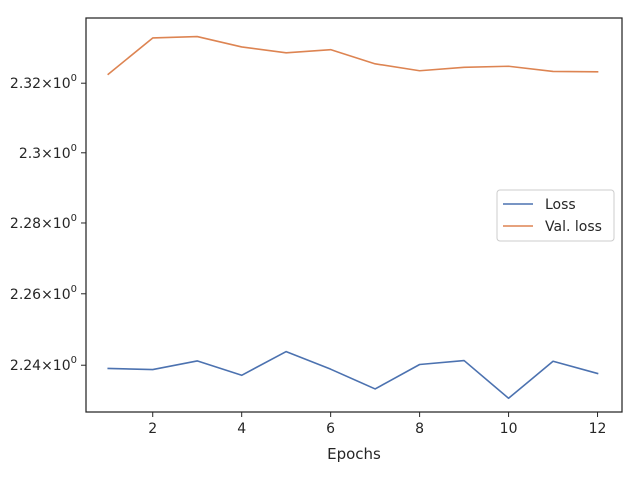  I want to click on legend-box, so click(555, 215).